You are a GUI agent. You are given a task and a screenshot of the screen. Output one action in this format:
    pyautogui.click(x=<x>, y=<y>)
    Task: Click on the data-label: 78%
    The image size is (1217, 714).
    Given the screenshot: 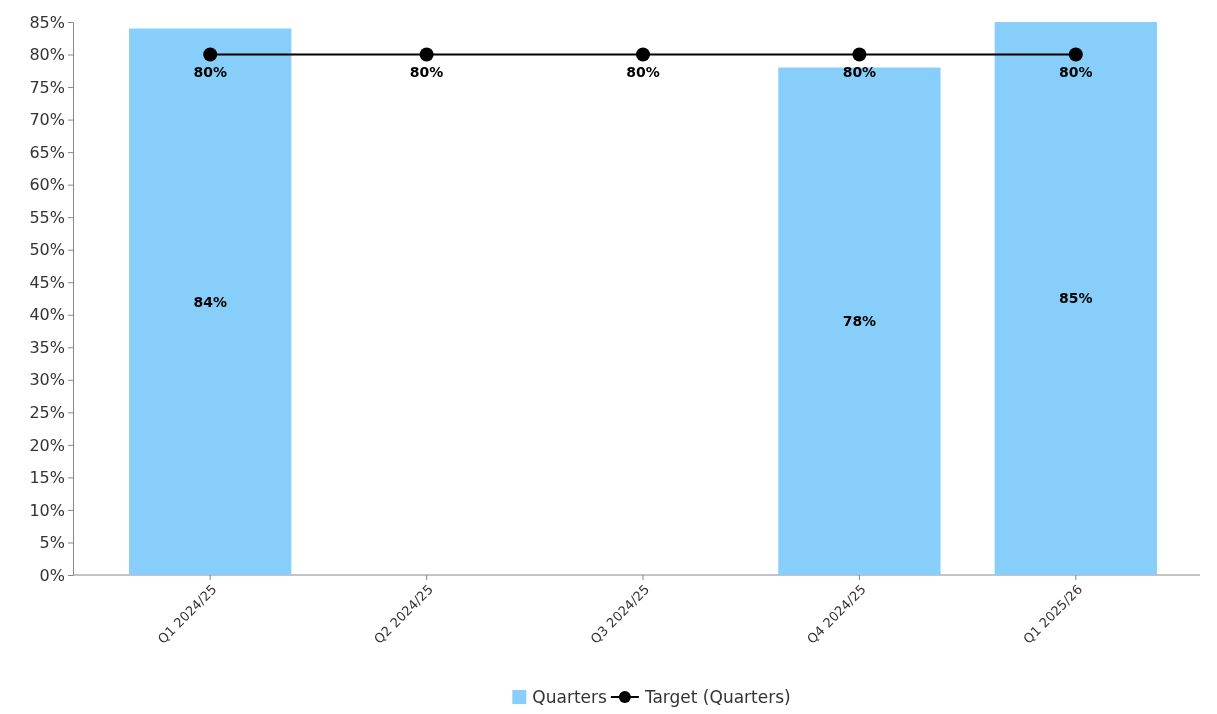 What is the action you would take?
    pyautogui.click(x=859, y=321)
    